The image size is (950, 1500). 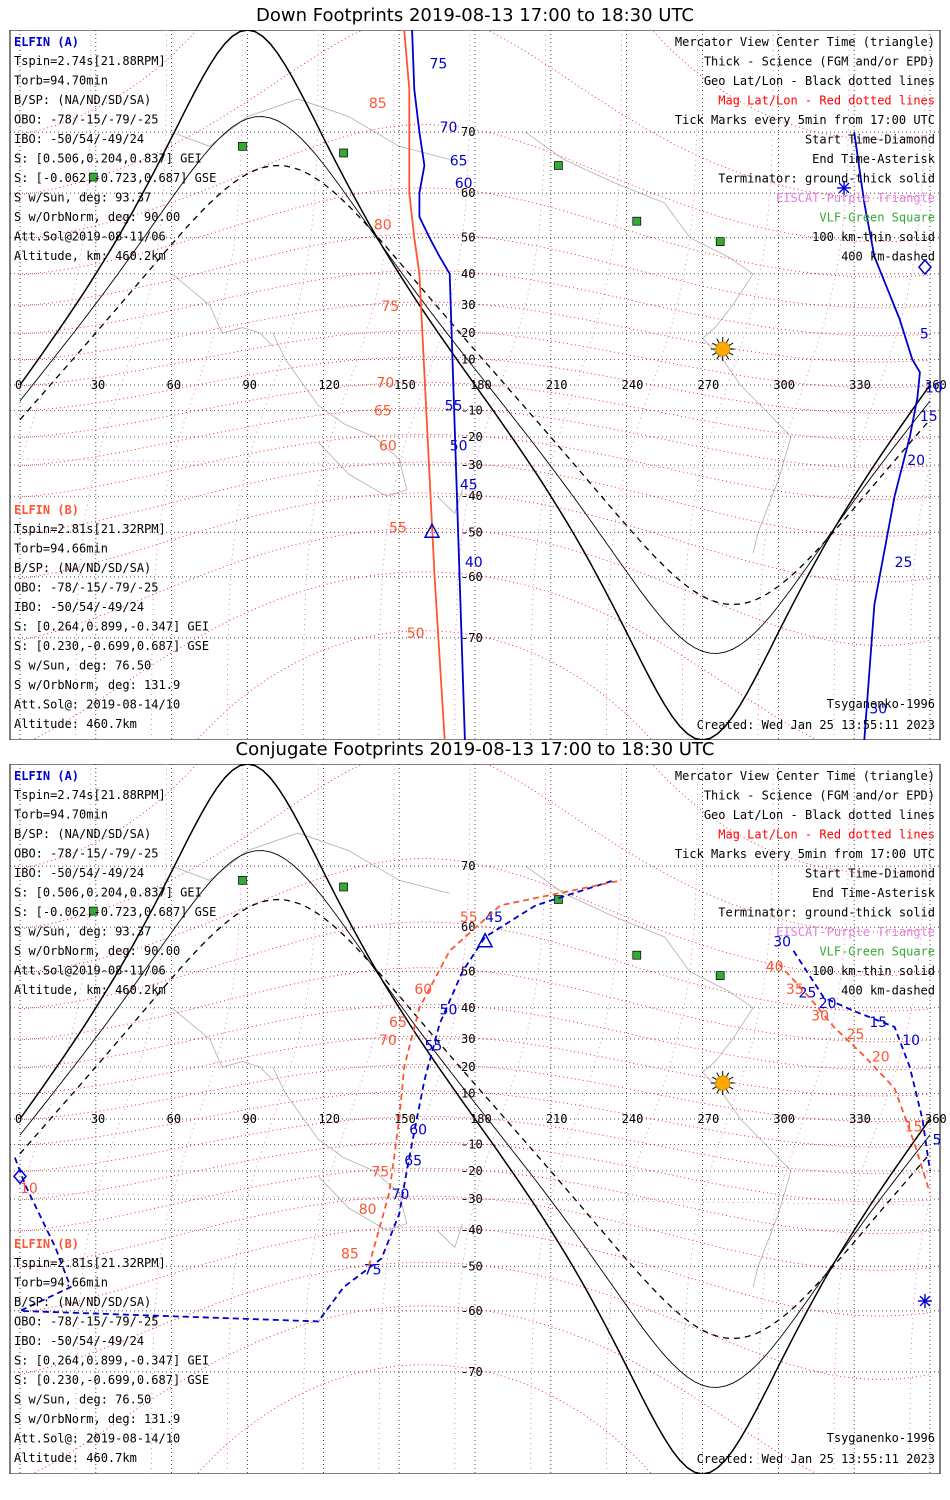 What do you see at coordinates (472, 1171) in the screenshot?
I see `lat-tick-label: -20` at bounding box center [472, 1171].